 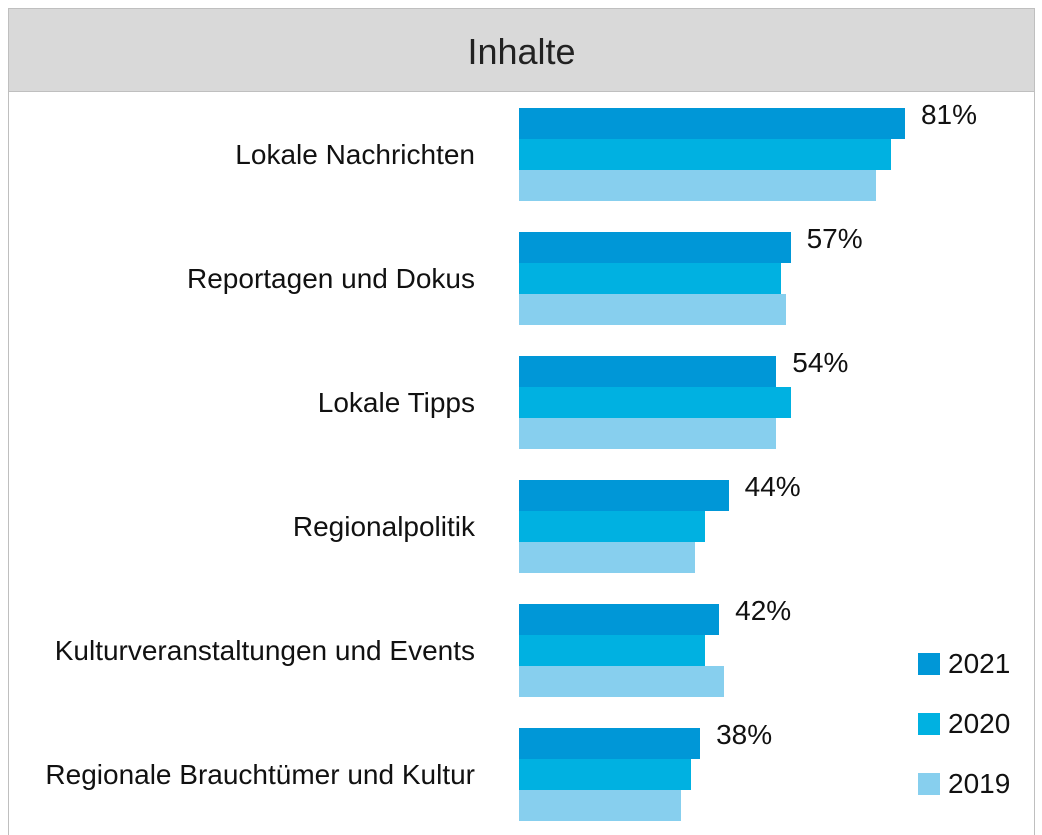 What do you see at coordinates (948, 114) in the screenshot?
I see `value-label: 81%` at bounding box center [948, 114].